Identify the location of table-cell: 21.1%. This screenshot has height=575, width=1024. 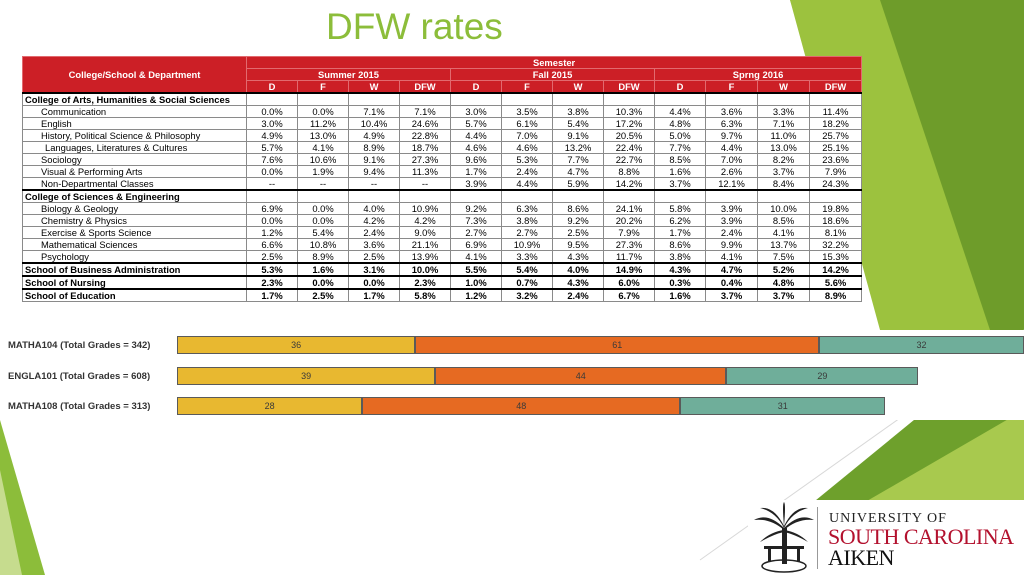
(425, 244).